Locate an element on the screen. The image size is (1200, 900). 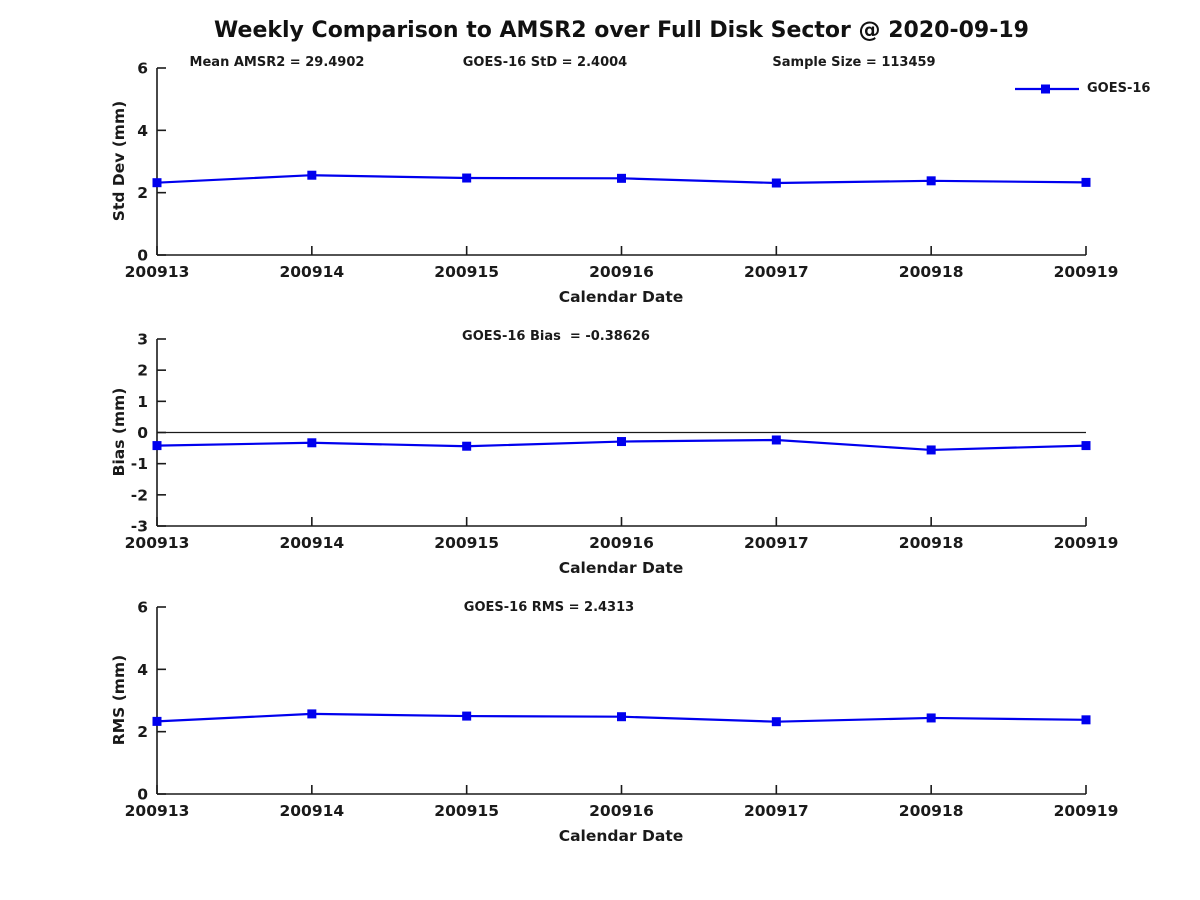
y-tick-label: -3 is located at coordinates (139, 527).